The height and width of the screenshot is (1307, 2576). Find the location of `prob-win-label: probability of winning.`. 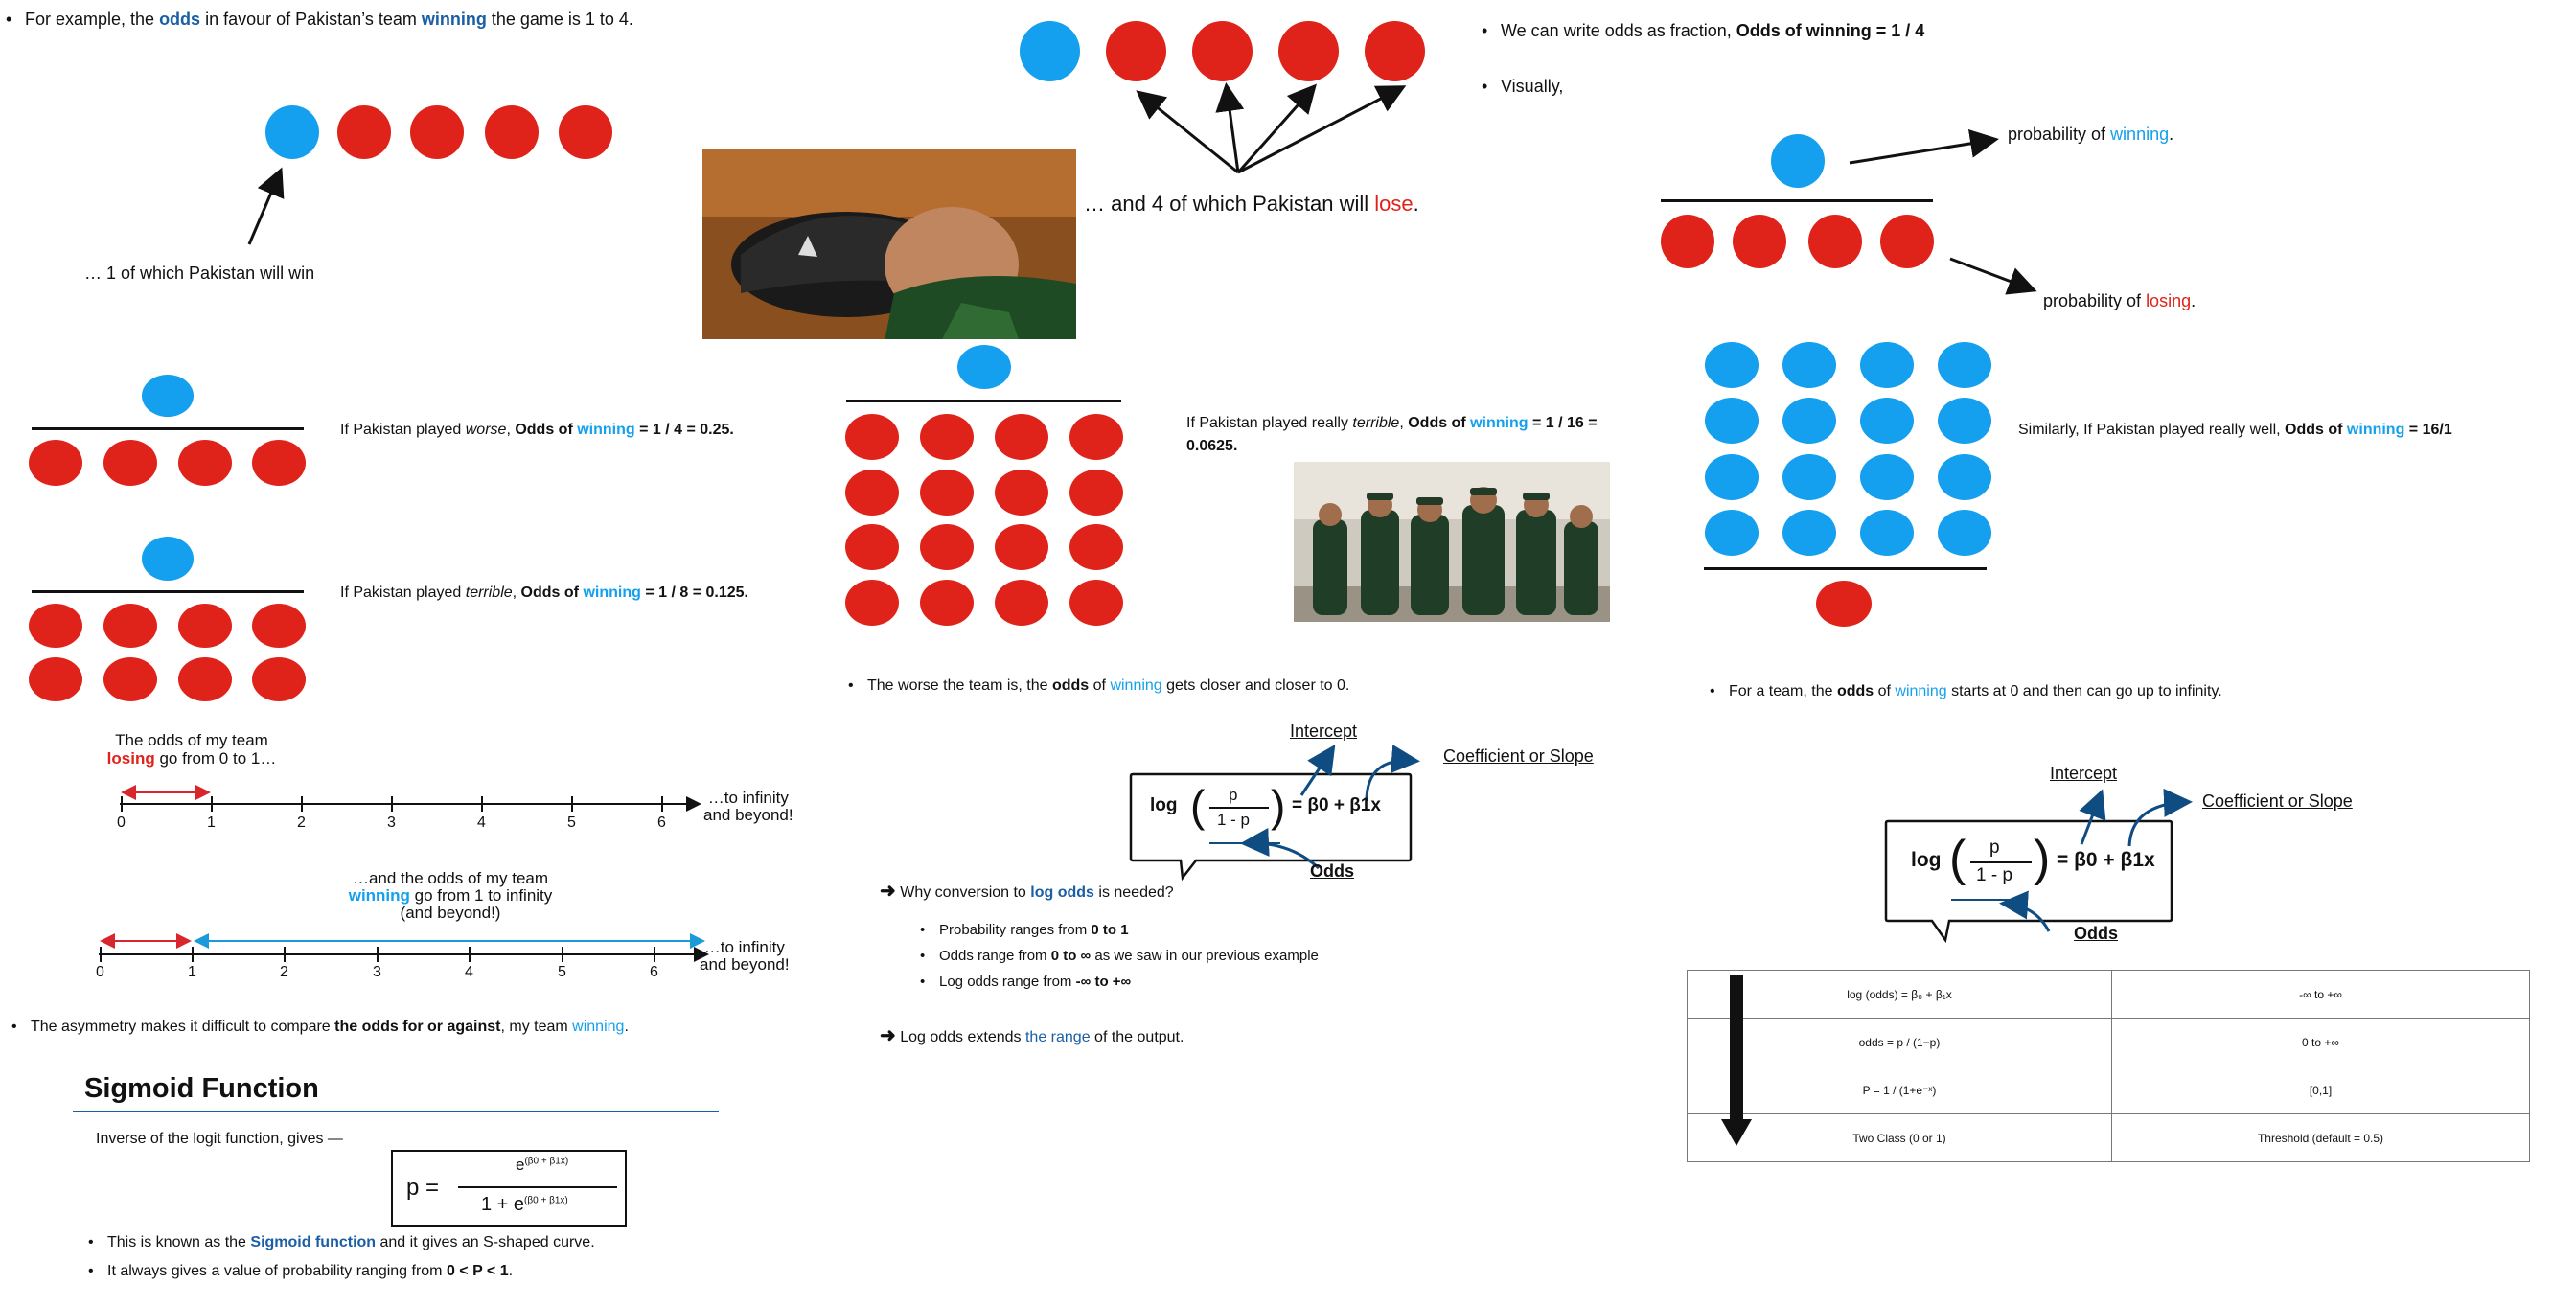

prob-win-label: probability of winning. is located at coordinates (2091, 134).